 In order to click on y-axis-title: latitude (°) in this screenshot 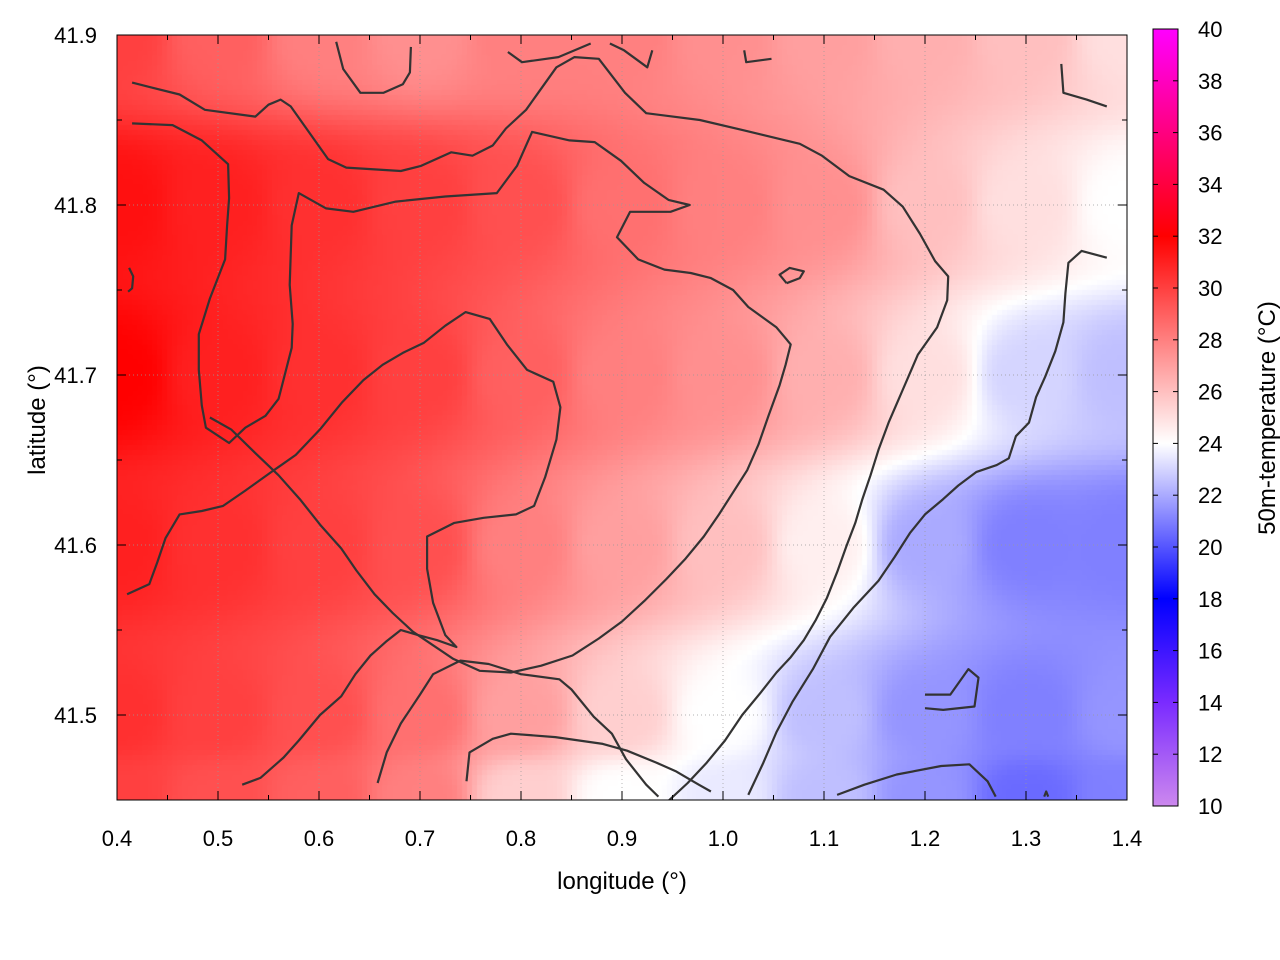, I will do `click(37, 420)`.